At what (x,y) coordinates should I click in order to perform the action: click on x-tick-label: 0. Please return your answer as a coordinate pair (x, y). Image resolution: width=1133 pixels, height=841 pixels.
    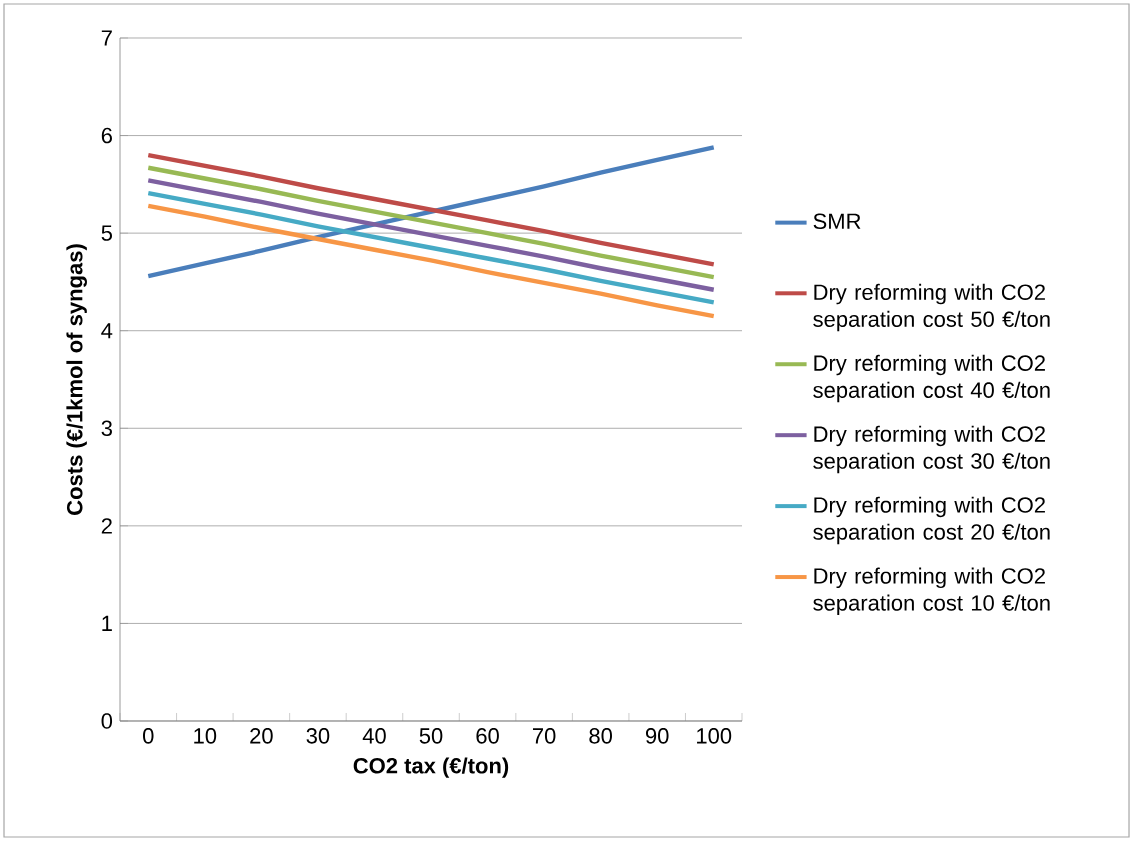
    Looking at the image, I should click on (148, 736).